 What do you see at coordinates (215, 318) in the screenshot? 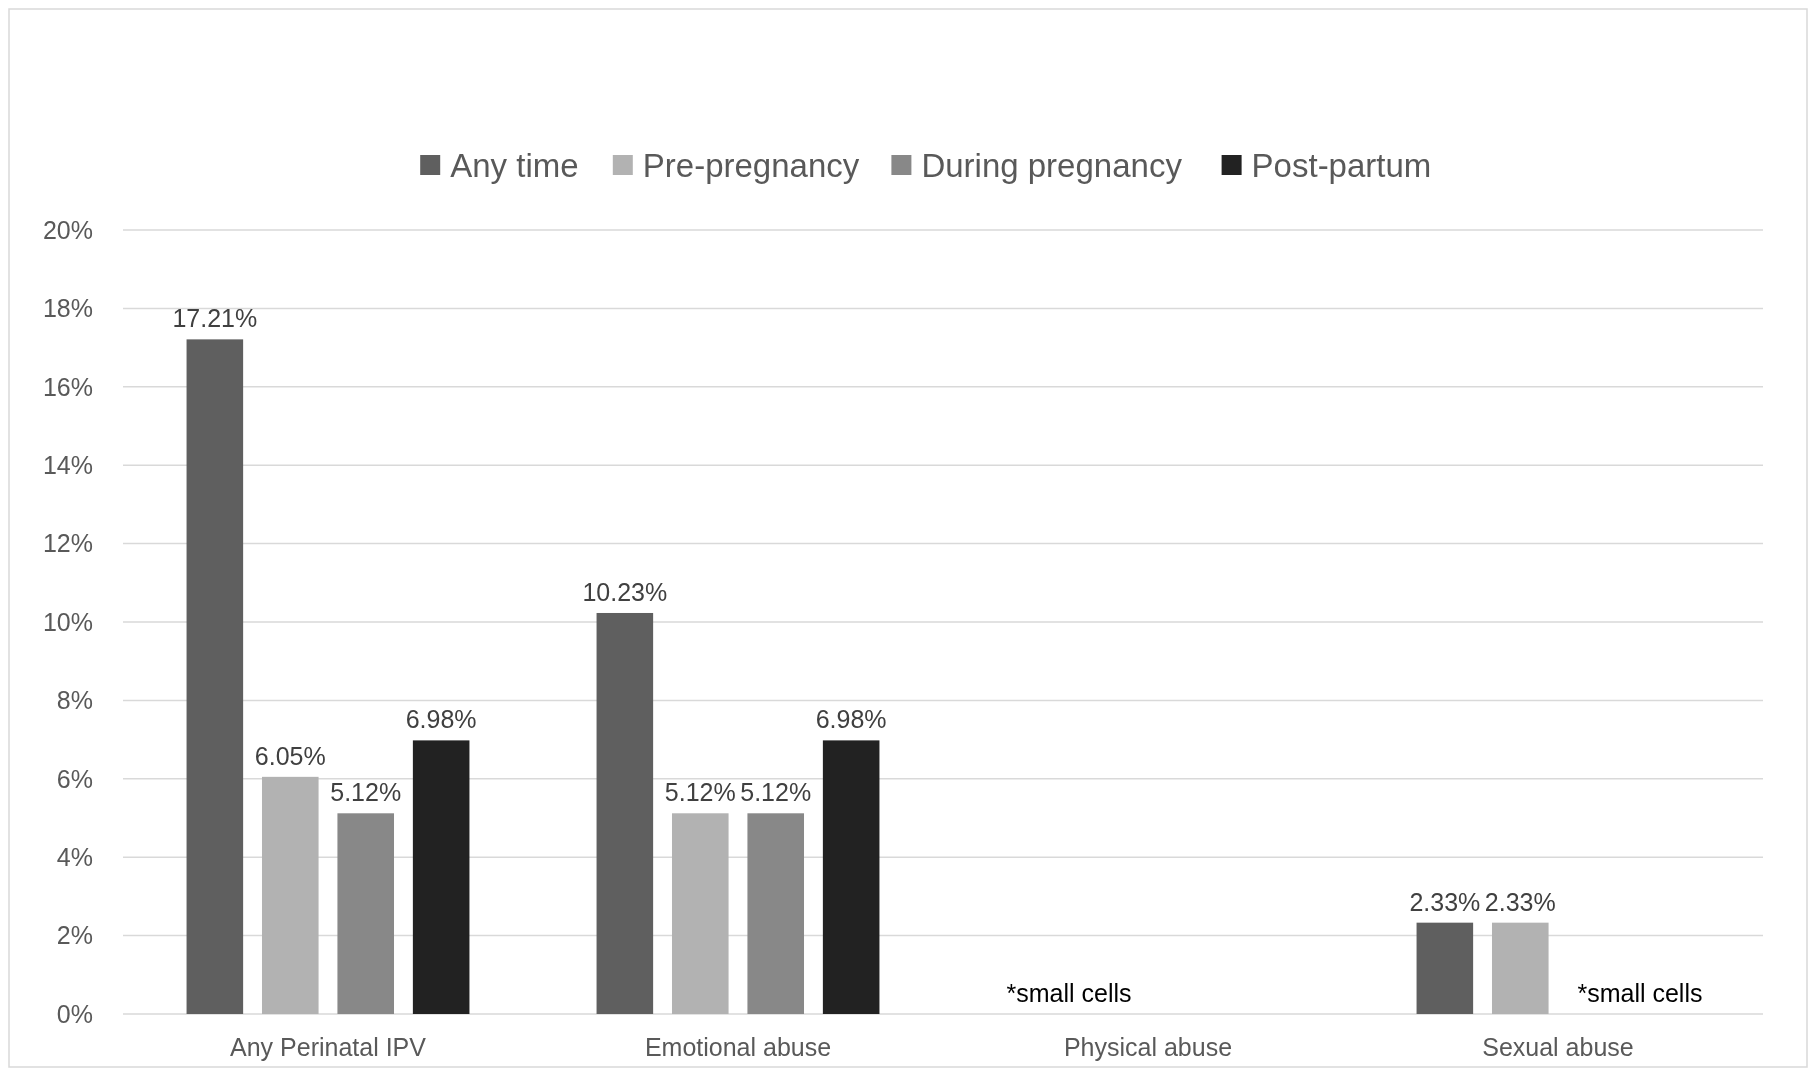
I see `data-label: 17.21%` at bounding box center [215, 318].